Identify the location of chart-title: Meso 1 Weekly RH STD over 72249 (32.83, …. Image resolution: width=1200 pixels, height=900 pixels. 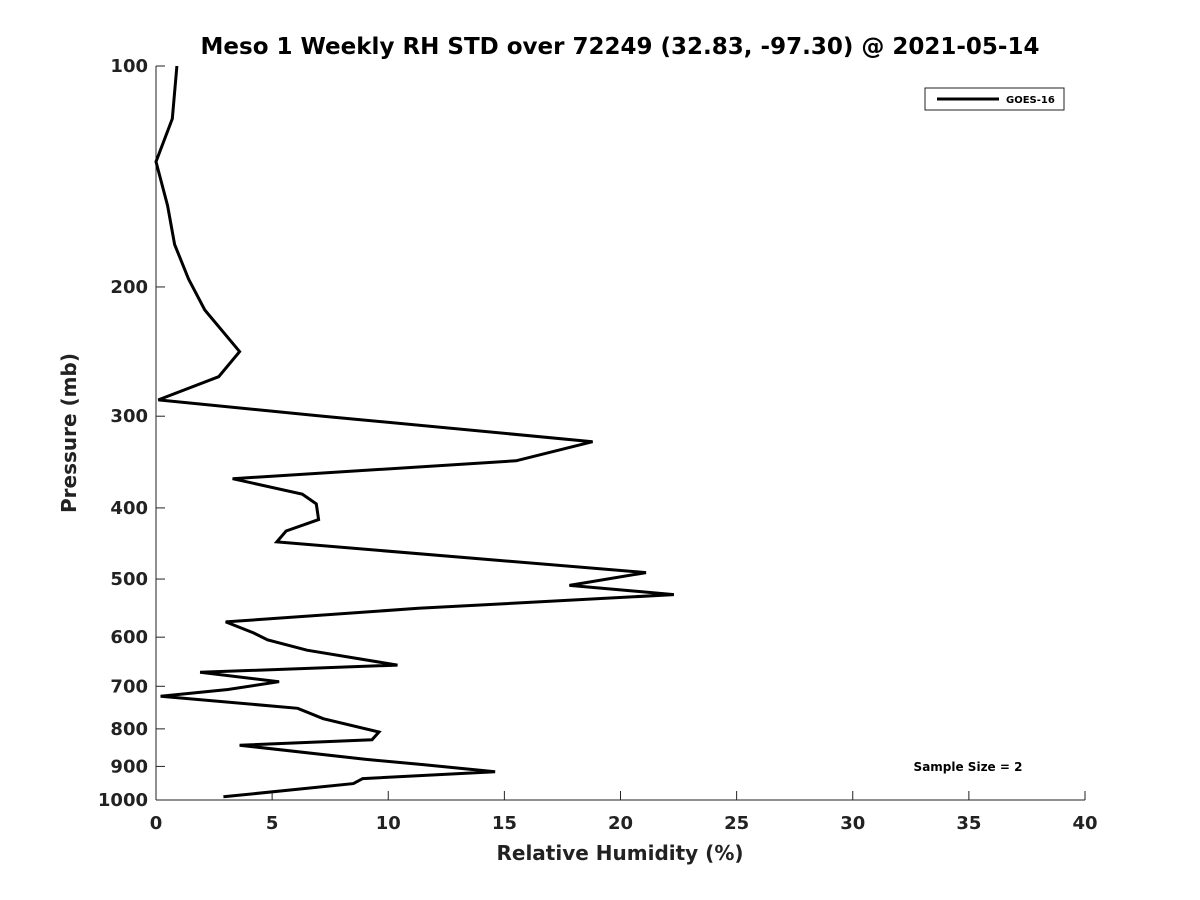
(620, 47).